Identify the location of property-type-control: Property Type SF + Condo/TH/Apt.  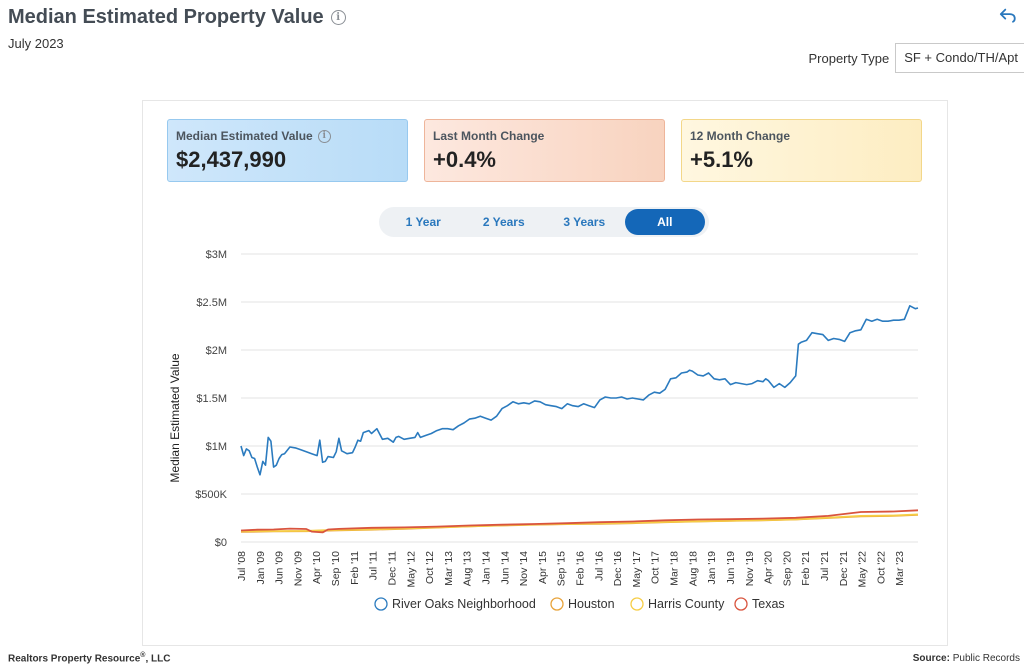
(916, 58).